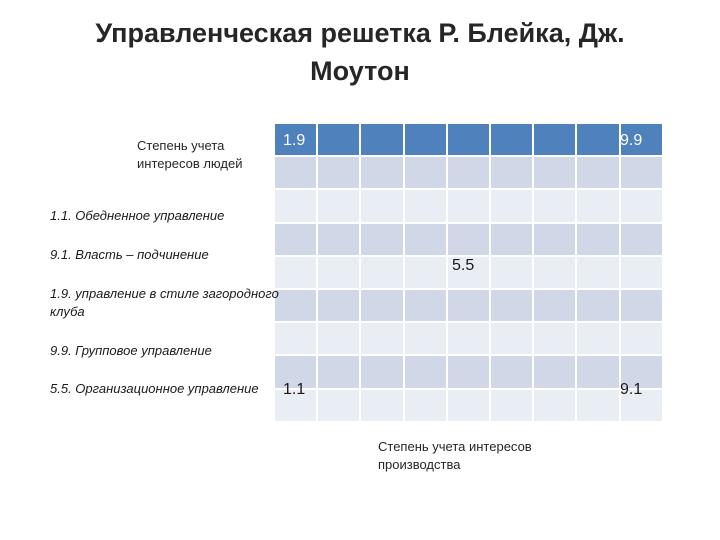  What do you see at coordinates (129, 254) in the screenshot?
I see `style-item-9-1: 9.1. Власть – подчинение` at bounding box center [129, 254].